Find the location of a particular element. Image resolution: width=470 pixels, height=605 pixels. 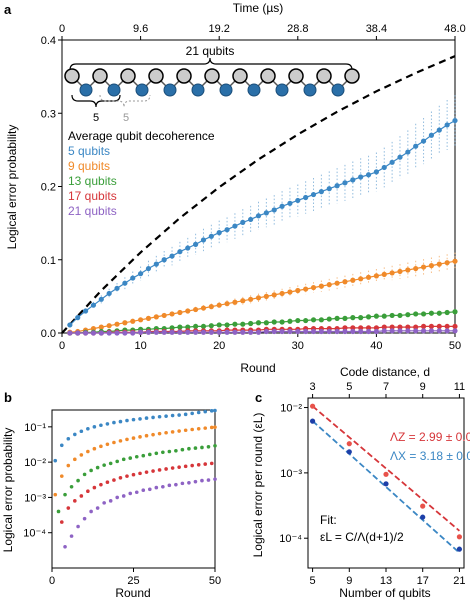

legend-5-qubits: 5 qubits is located at coordinates (89, 151).